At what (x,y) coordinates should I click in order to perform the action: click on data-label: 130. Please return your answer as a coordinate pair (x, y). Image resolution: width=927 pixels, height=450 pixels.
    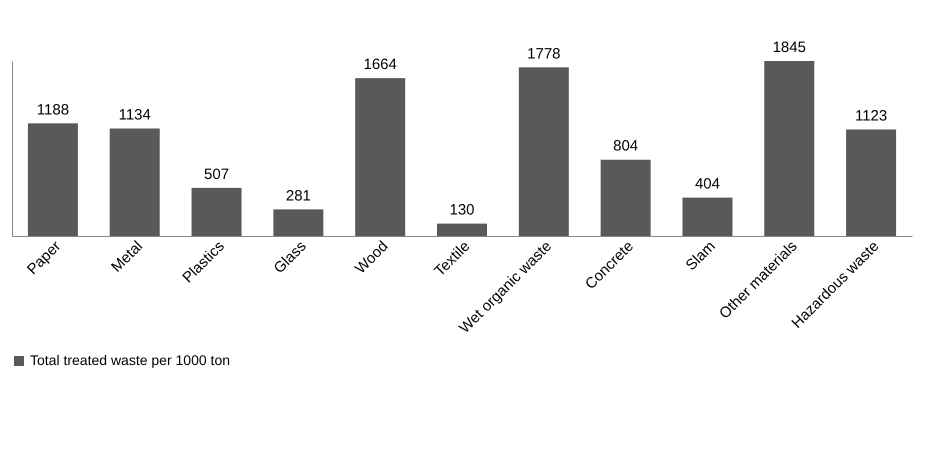
    Looking at the image, I should click on (462, 210).